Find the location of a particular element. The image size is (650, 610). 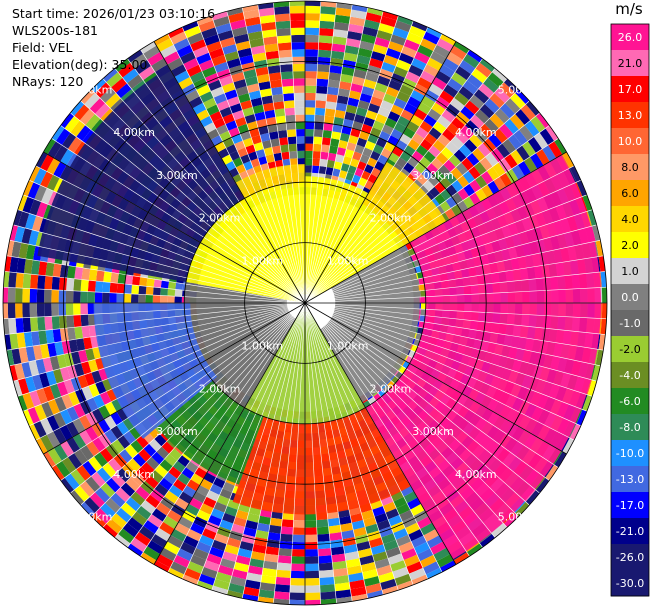

azimuth-spoke is located at coordinates (435, 378).